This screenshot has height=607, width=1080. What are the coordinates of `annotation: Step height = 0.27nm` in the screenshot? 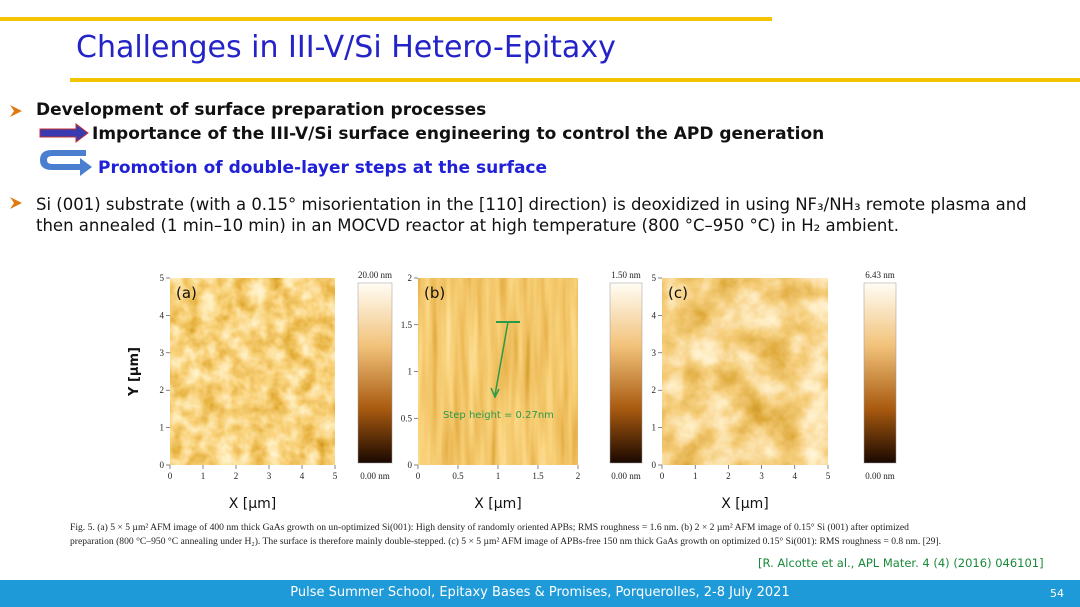 It's located at (498, 415).